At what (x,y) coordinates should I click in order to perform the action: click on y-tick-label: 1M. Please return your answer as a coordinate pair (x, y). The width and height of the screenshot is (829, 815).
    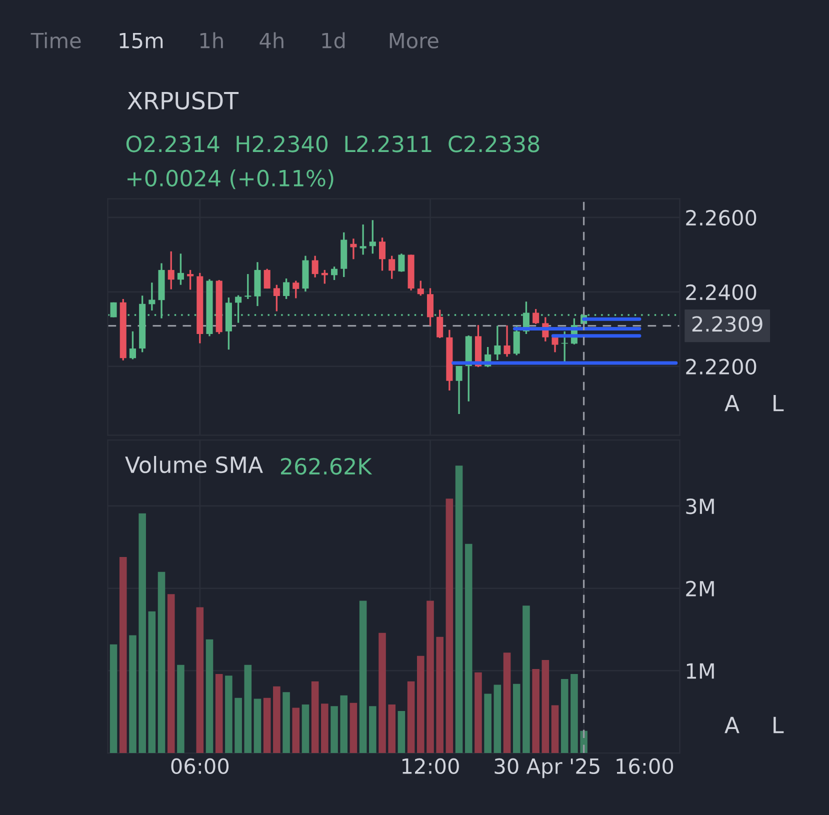
    Looking at the image, I should click on (700, 671).